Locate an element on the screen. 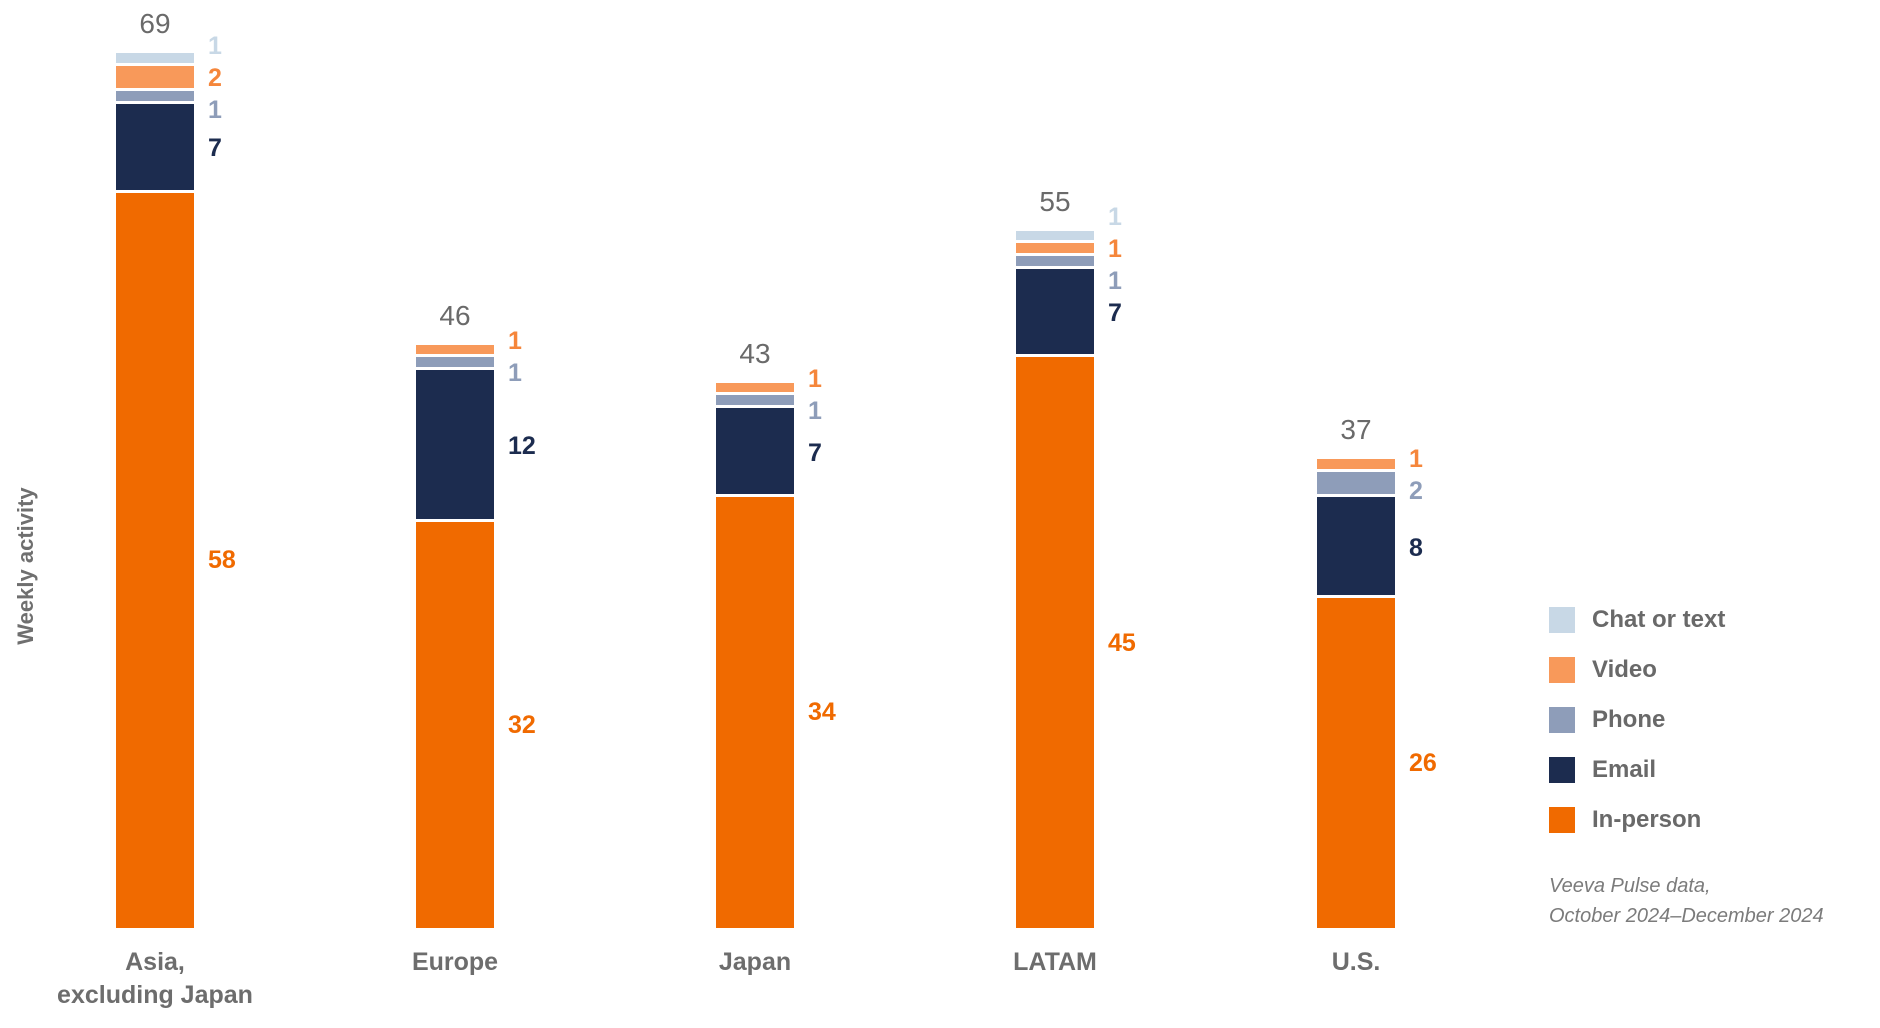  category-label-line: Asia, is located at coordinates (155, 962).